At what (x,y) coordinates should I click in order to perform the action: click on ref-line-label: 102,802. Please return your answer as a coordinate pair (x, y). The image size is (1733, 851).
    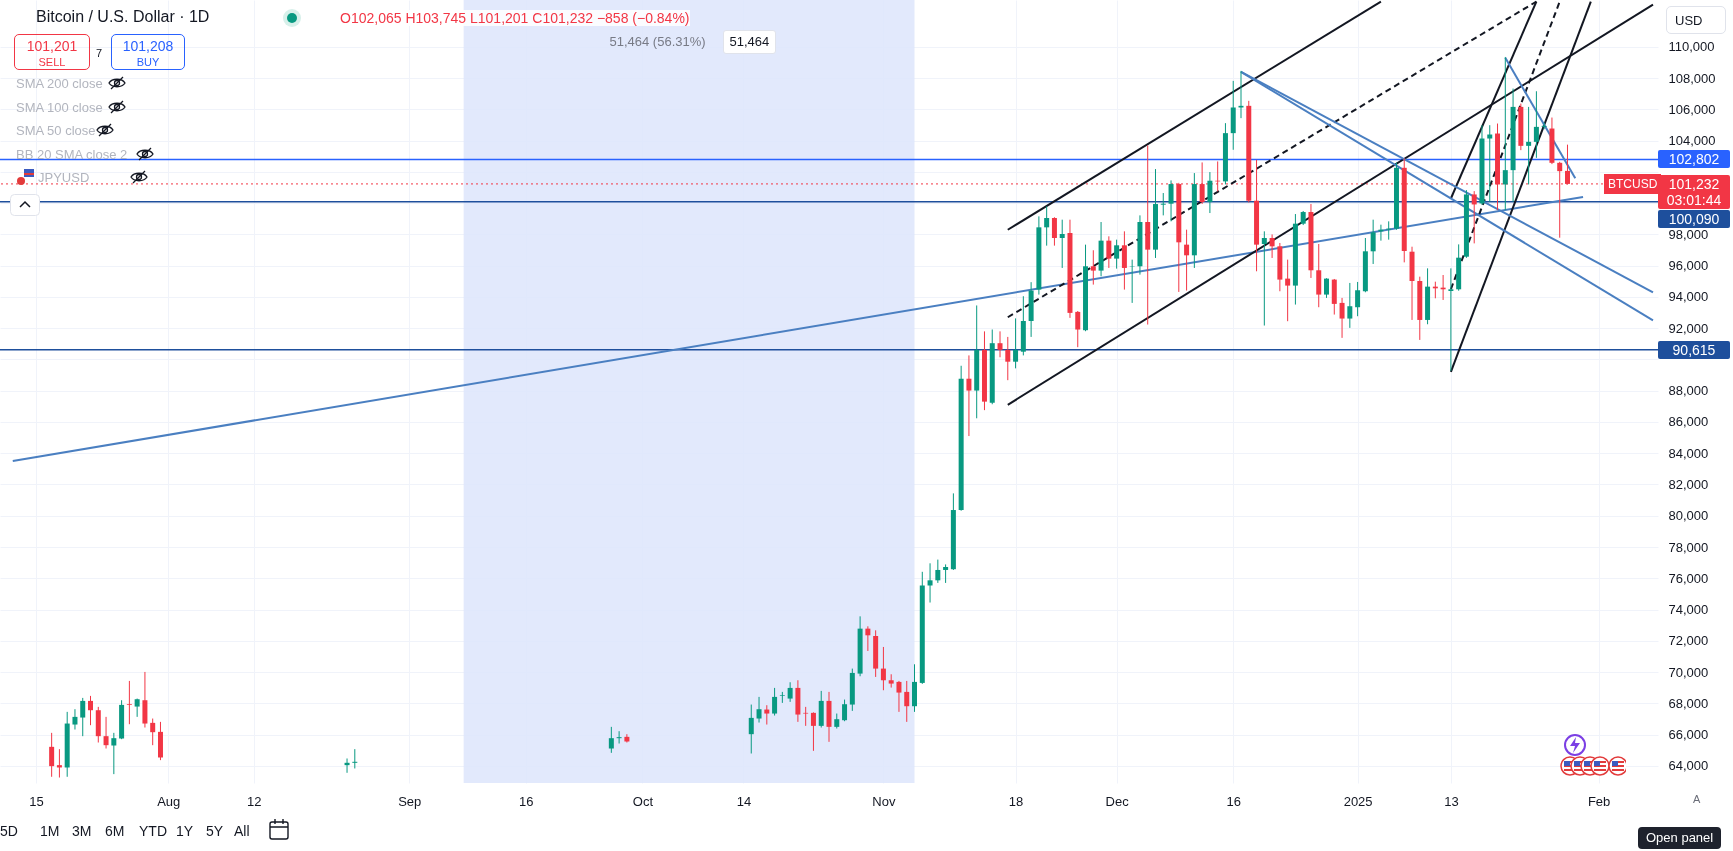
    Looking at the image, I should click on (1694, 159).